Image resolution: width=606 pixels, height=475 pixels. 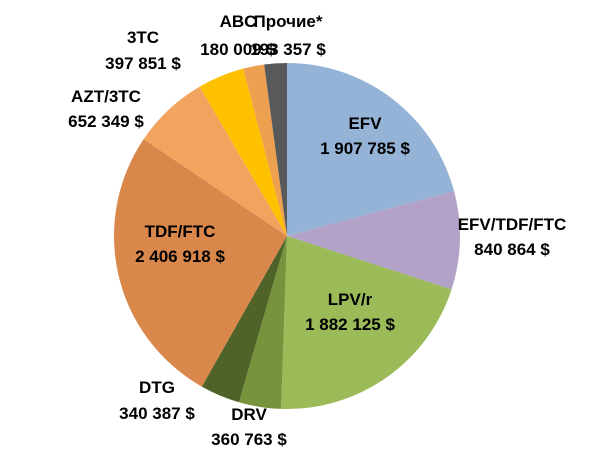 I want to click on slice-label-lpv-r: LPV/r 1 882 125 $, so click(x=350, y=312).